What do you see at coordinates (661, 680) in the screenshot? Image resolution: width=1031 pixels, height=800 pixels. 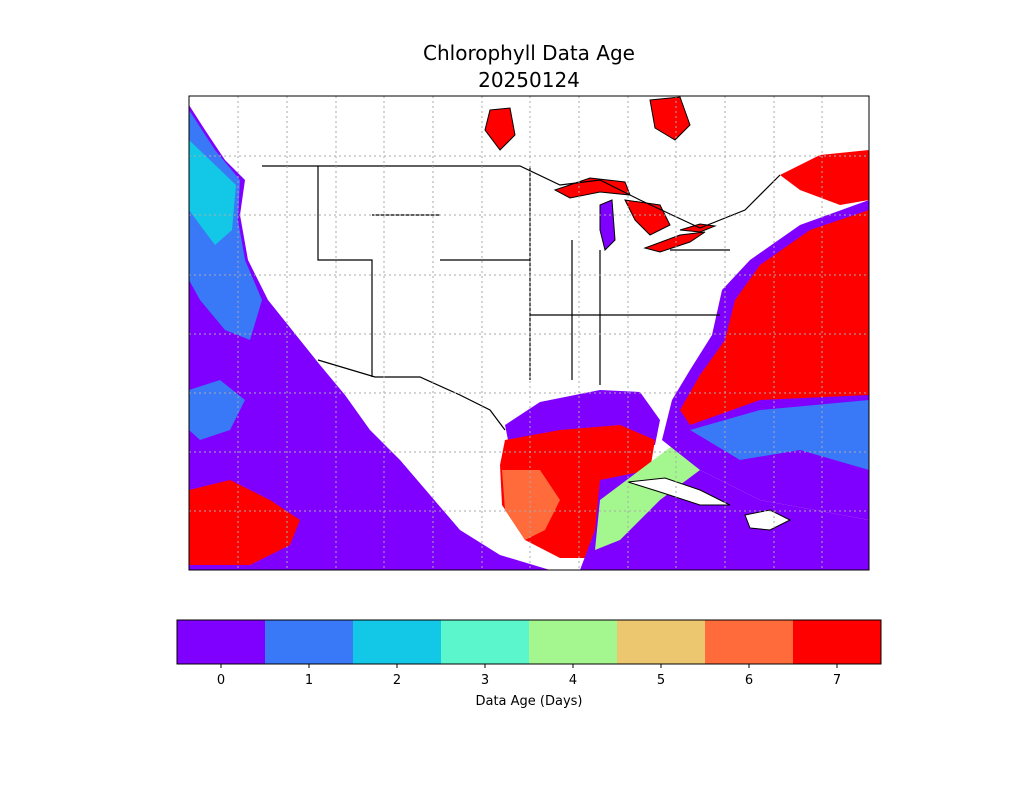 I see `colorbar-tick-label: 5` at bounding box center [661, 680].